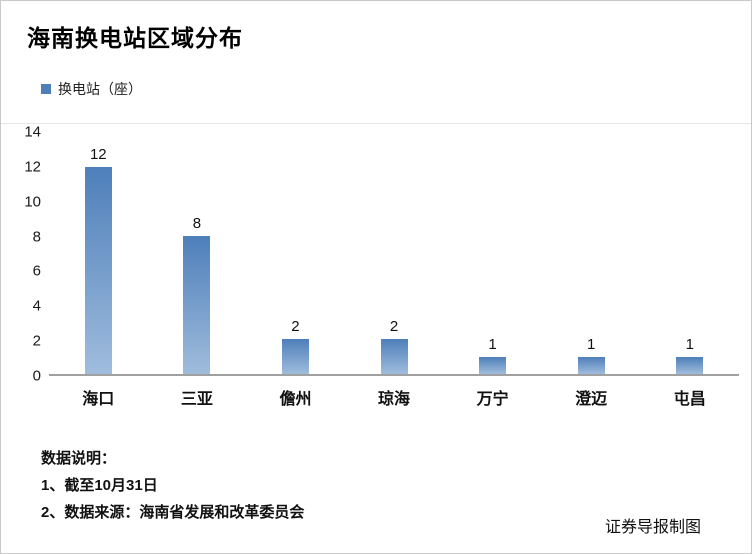  I want to click on notes-heading: 数据说明：, so click(79, 458).